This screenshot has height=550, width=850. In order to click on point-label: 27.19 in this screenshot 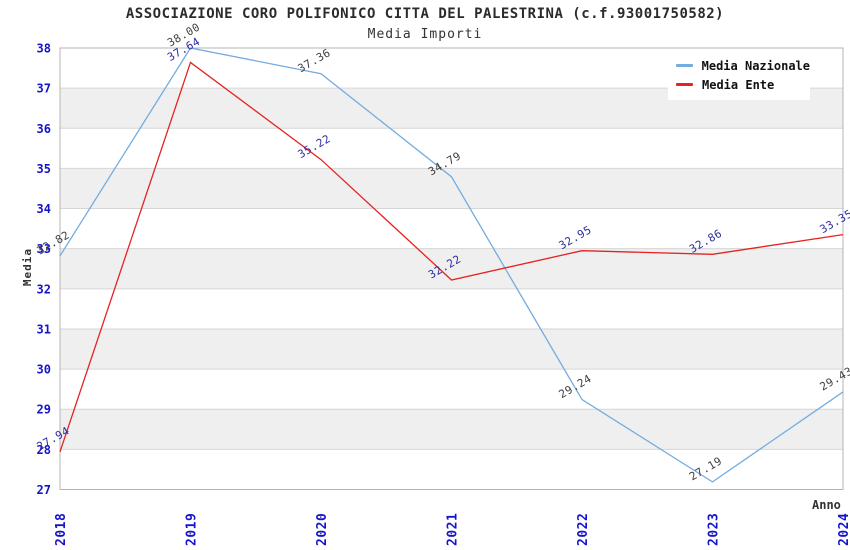, I will do `click(705, 468)`.